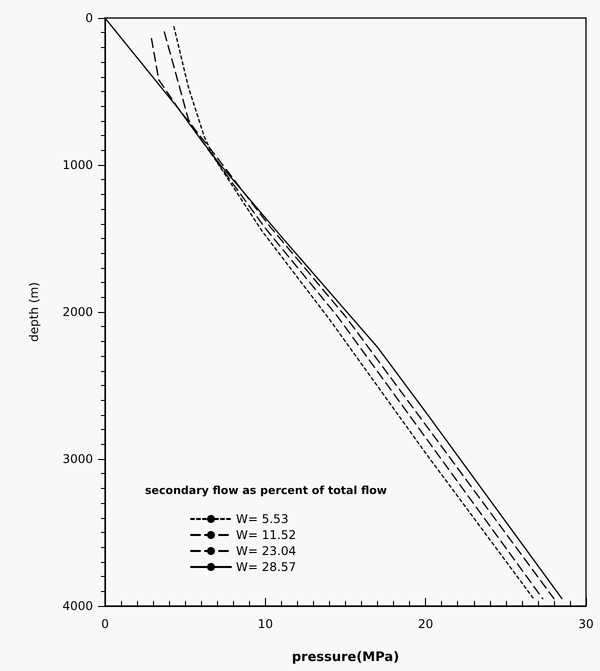  Describe the element at coordinates (266, 567) in the screenshot. I see `legend-label: W= 28.57` at that location.